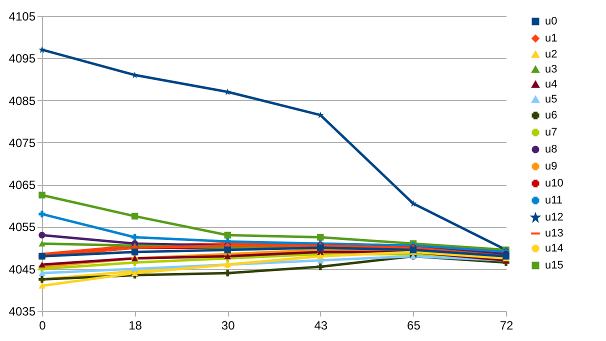  Describe the element at coordinates (22, 185) in the screenshot. I see `y-tick-label: 4065` at that location.